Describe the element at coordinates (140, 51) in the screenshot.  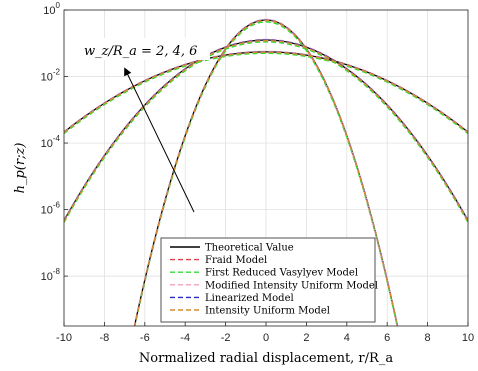
I see `annotation-label: w_z/R_a = 2, 4, 6` at that location.